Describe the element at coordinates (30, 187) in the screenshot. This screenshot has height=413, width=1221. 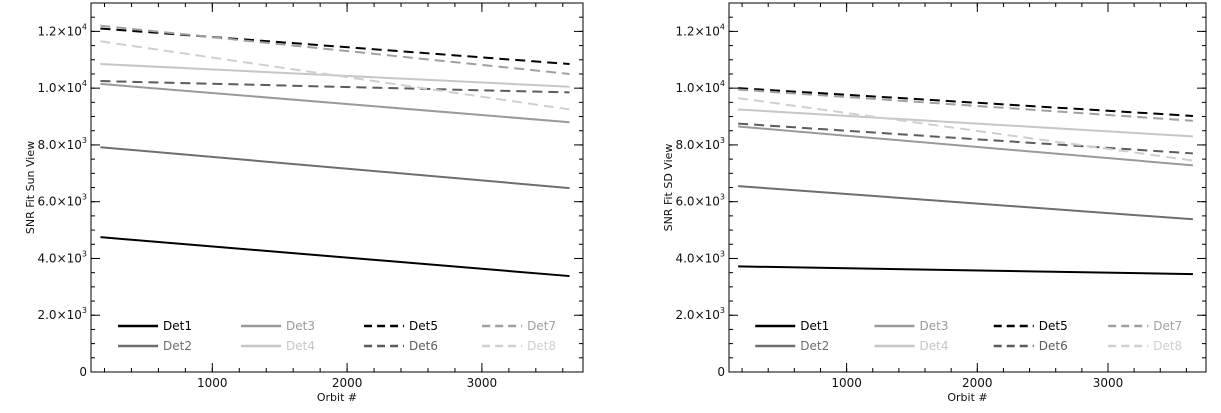
I see `y-axis-title: SNR Fit Sun View` at that location.